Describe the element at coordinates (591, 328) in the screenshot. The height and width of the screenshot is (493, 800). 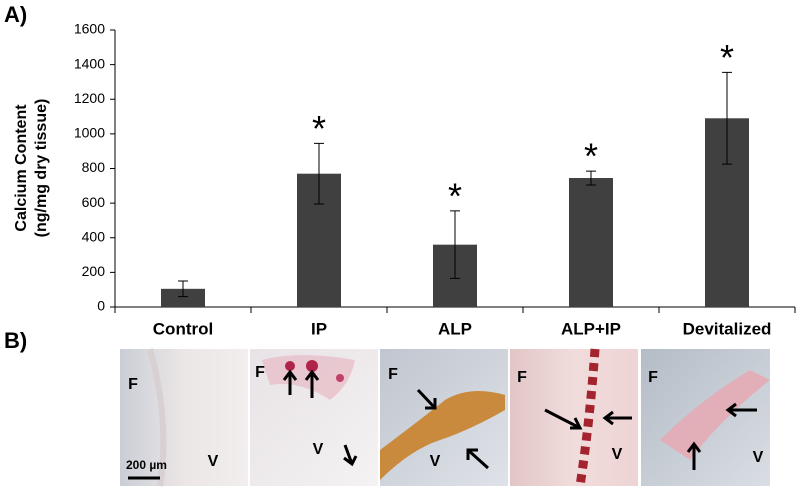
I see `x-tick-label: ALP+IP` at that location.